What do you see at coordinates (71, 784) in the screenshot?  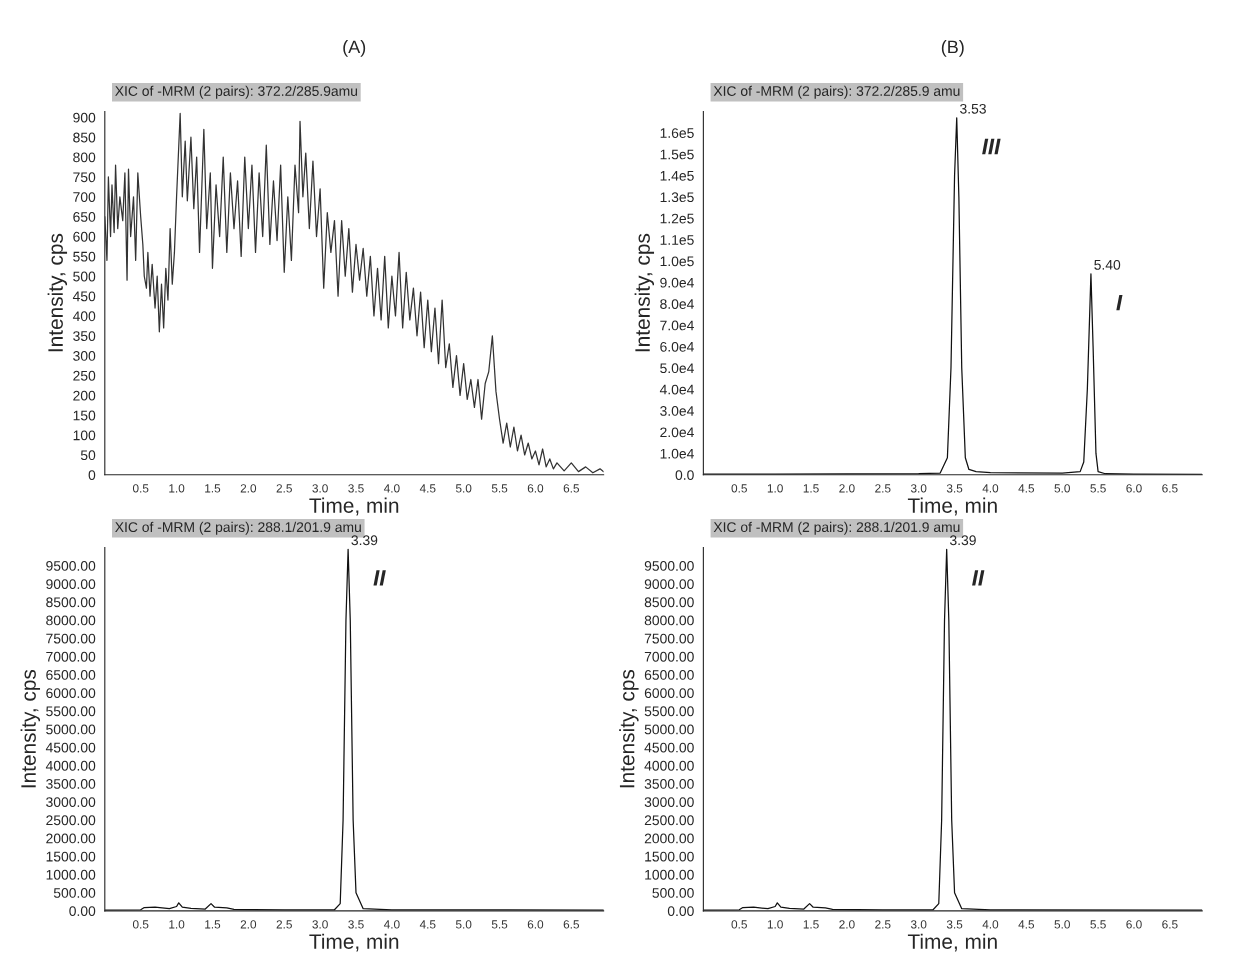 I see `y-tick-label: 3500.00` at bounding box center [71, 784].